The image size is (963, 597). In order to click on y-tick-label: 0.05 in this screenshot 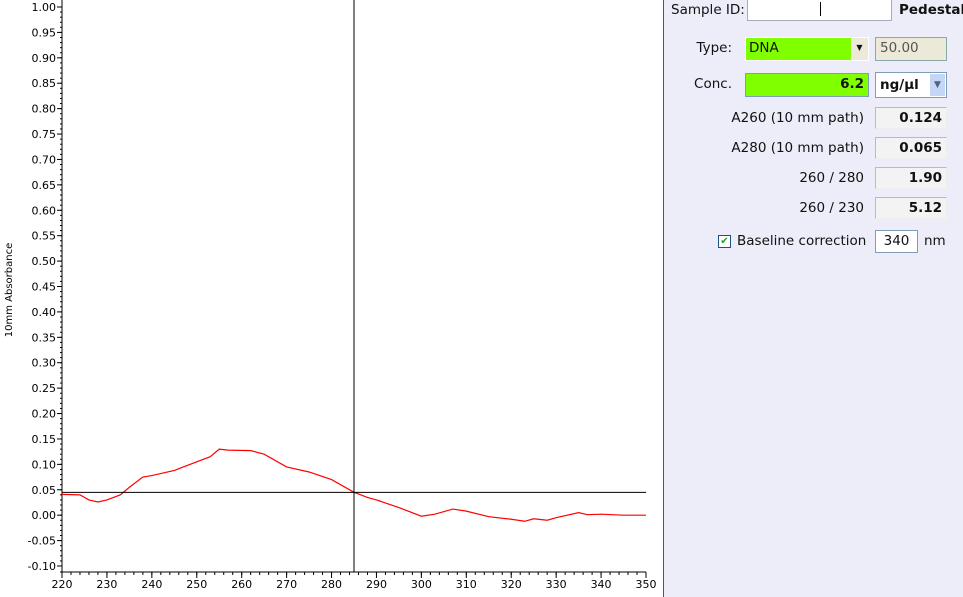, I will do `click(44, 490)`.